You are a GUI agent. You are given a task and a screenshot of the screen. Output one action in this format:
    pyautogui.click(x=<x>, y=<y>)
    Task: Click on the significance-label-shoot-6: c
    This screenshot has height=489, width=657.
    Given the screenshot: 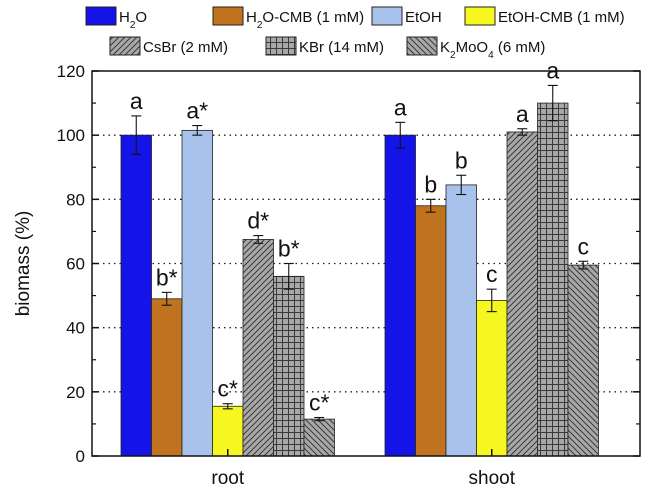 What is the action you would take?
    pyautogui.click(x=584, y=246)
    